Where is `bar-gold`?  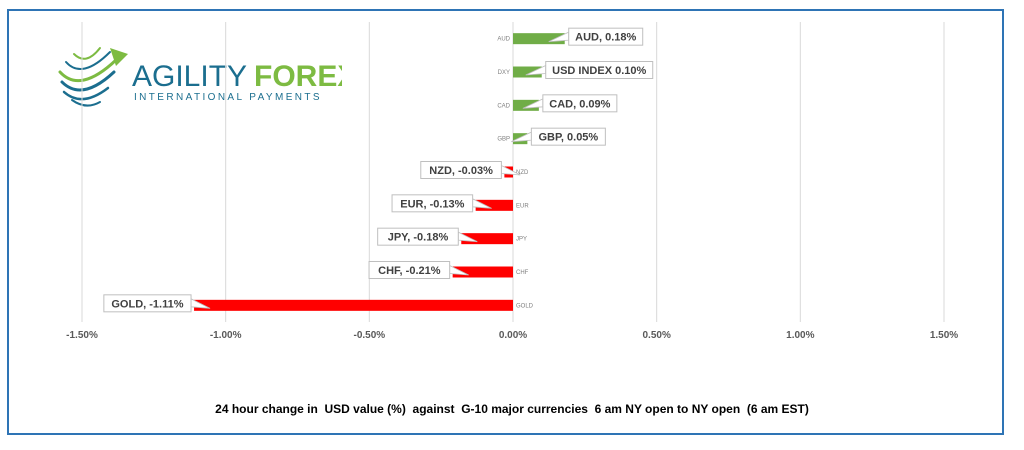 bar-gold is located at coordinates (353, 305).